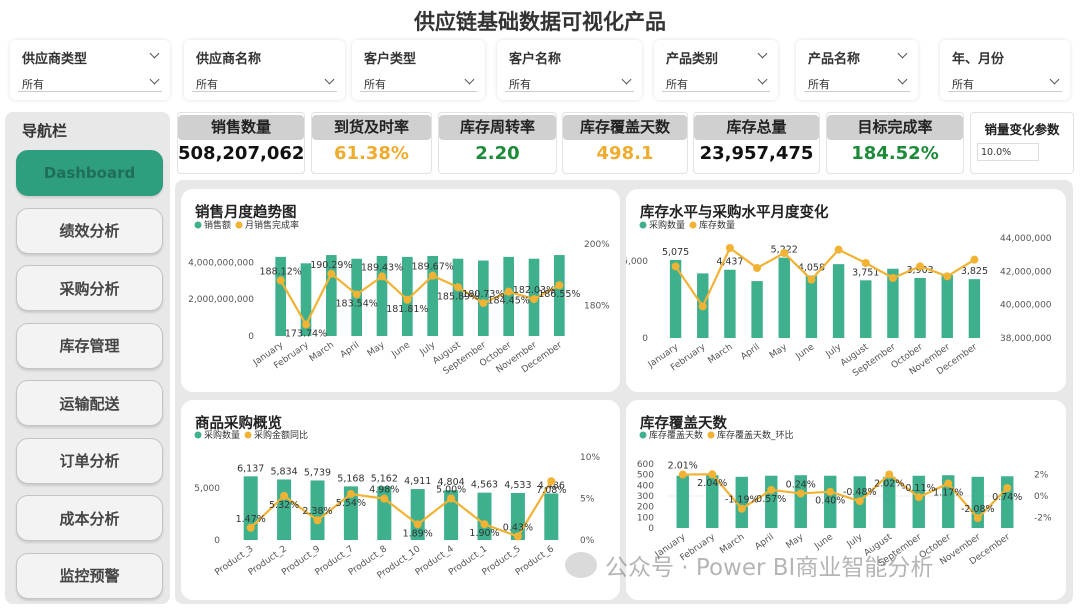 The image size is (1080, 609). What do you see at coordinates (284, 505) in the screenshot?
I see `line-data-label: 5.32%` at bounding box center [284, 505].